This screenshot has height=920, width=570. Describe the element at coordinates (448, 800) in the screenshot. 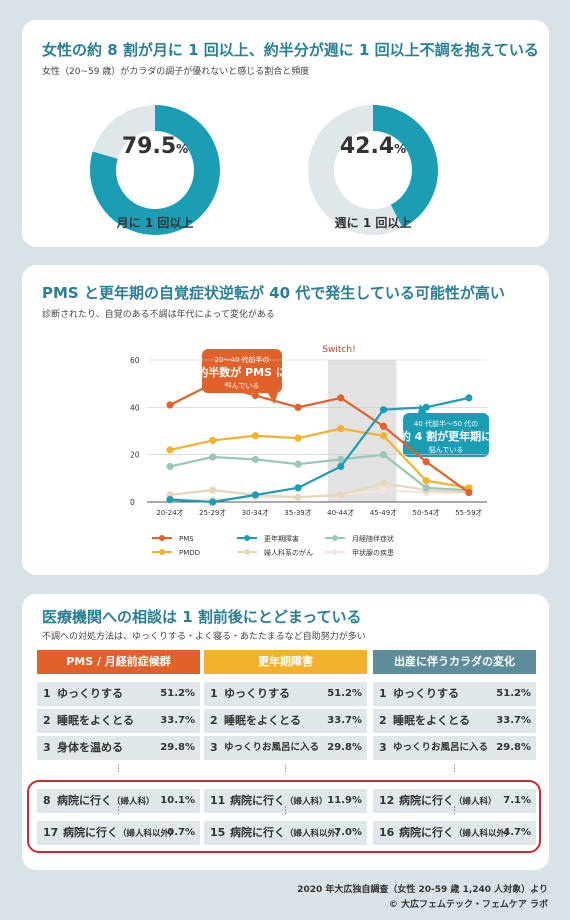

I see `method-label: 病院に行く（婦人科）` at that location.